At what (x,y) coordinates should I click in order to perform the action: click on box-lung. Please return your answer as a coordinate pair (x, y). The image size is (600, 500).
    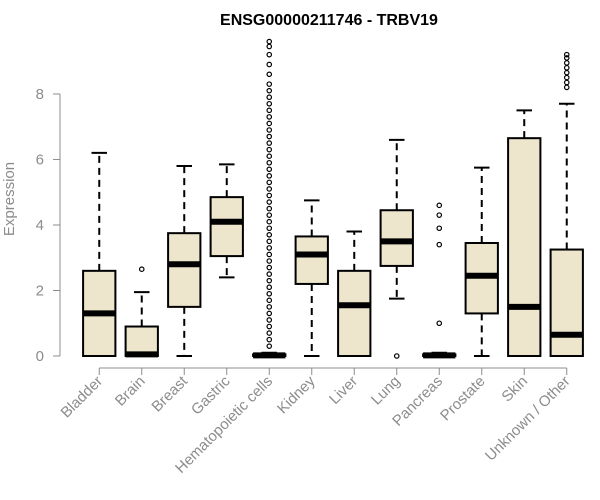
    Looking at the image, I should click on (396, 248).